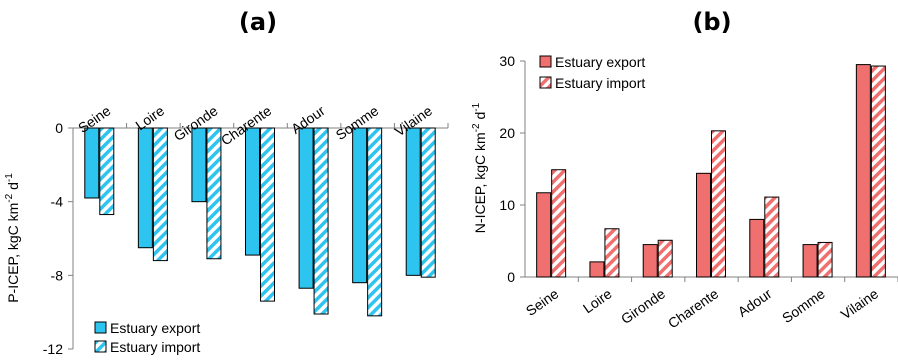 This screenshot has width=898, height=361. Describe the element at coordinates (507, 205) in the screenshot. I see `panel-b-y-tick-label: 10` at that location.